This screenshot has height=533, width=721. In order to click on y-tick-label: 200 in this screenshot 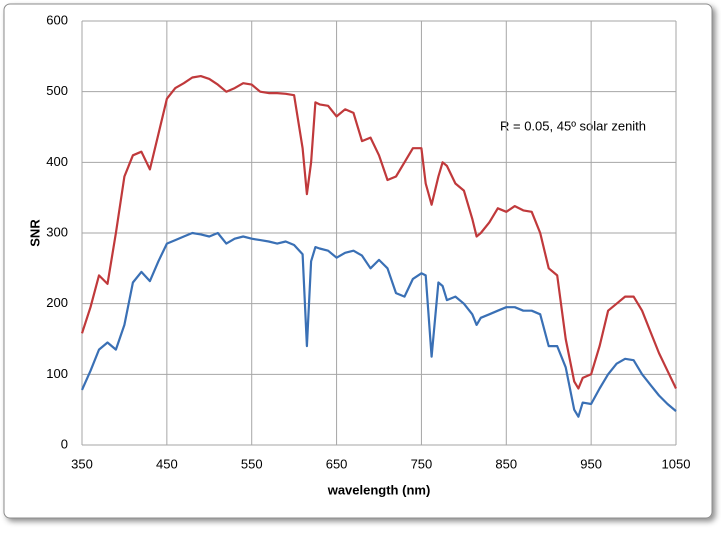, I will do `click(57, 302)`.